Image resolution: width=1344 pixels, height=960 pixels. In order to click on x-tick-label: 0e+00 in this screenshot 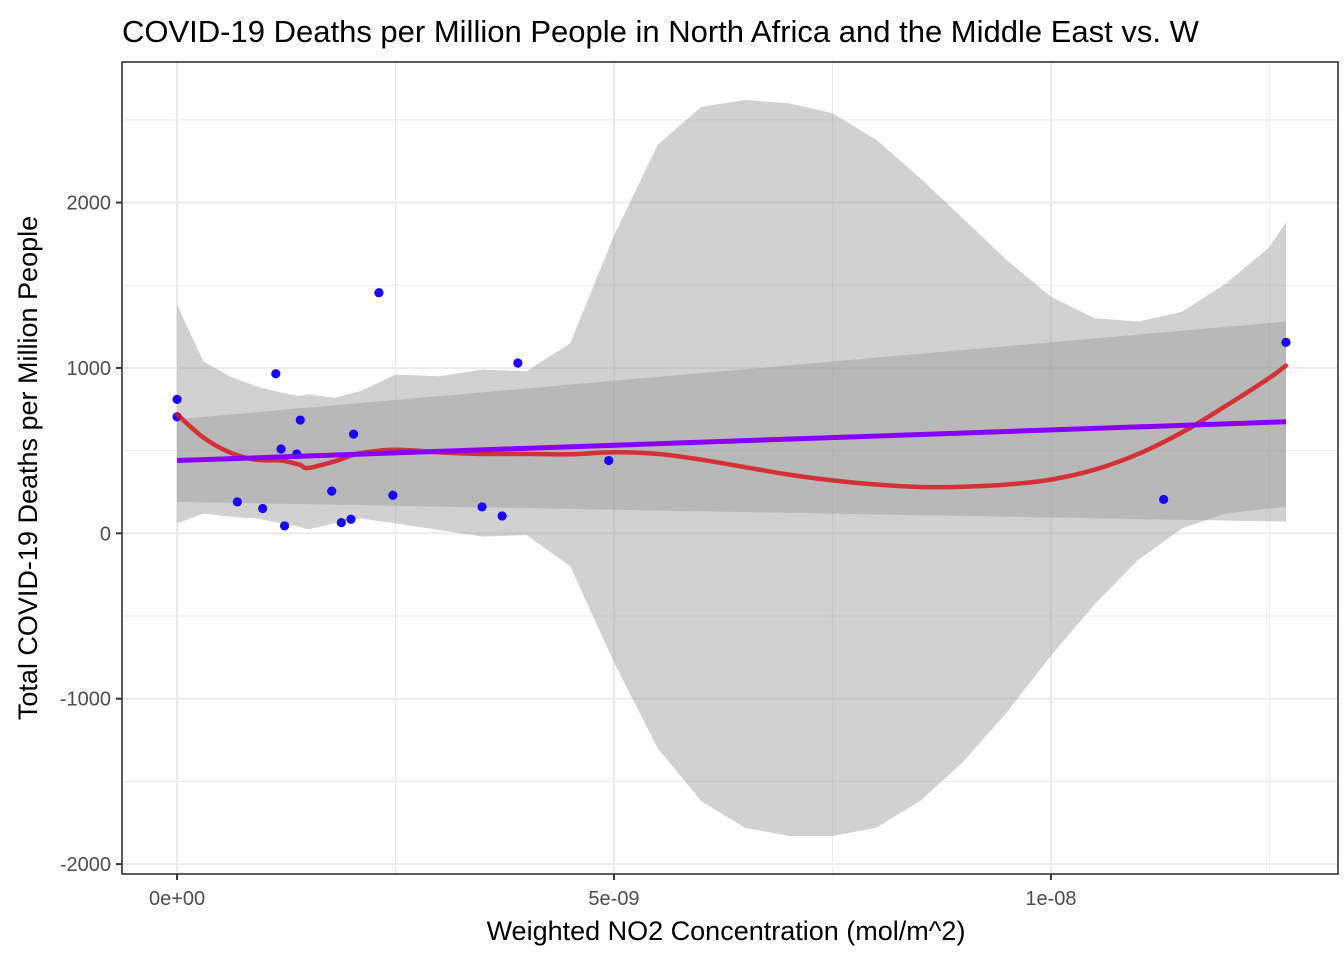, I will do `click(177, 899)`.